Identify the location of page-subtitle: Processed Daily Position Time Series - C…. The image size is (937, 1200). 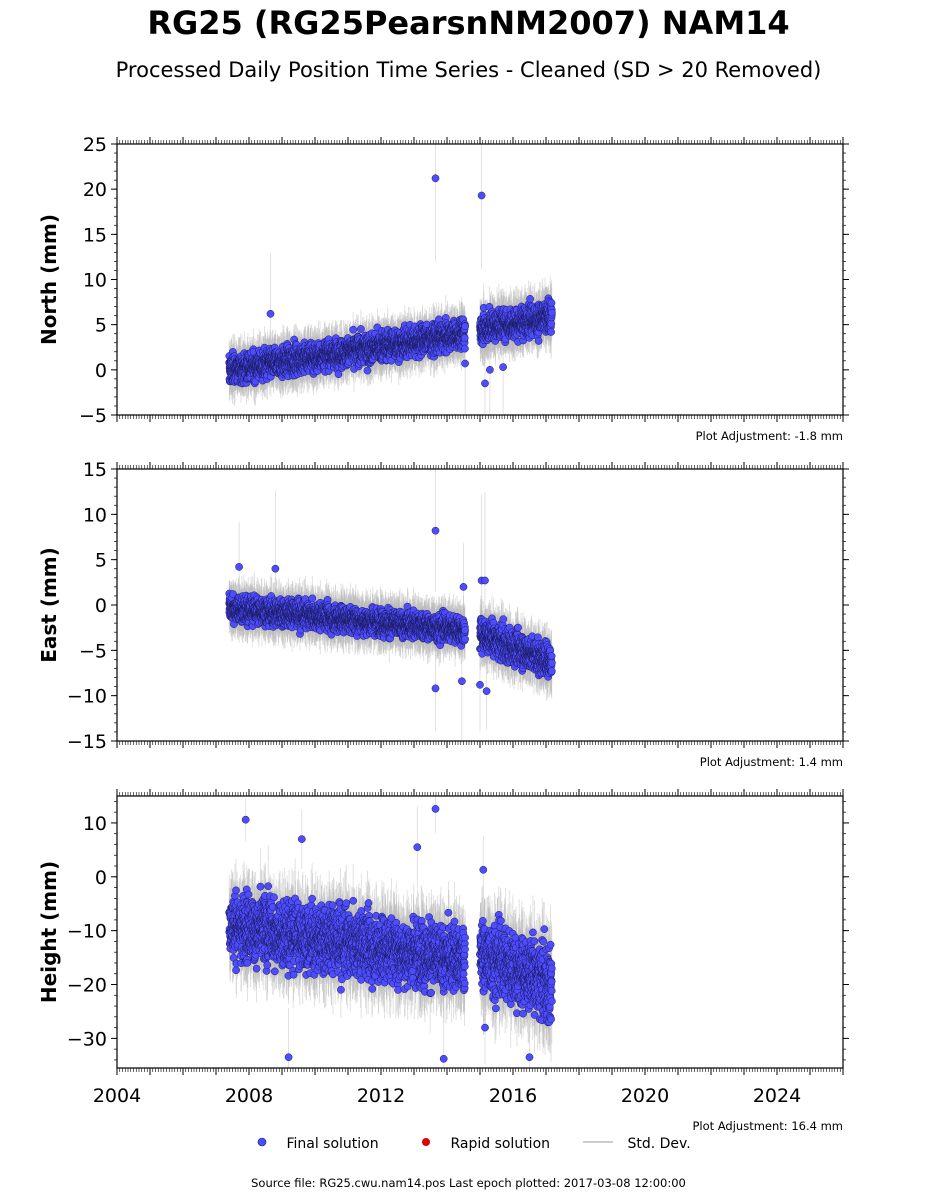
(468, 70).